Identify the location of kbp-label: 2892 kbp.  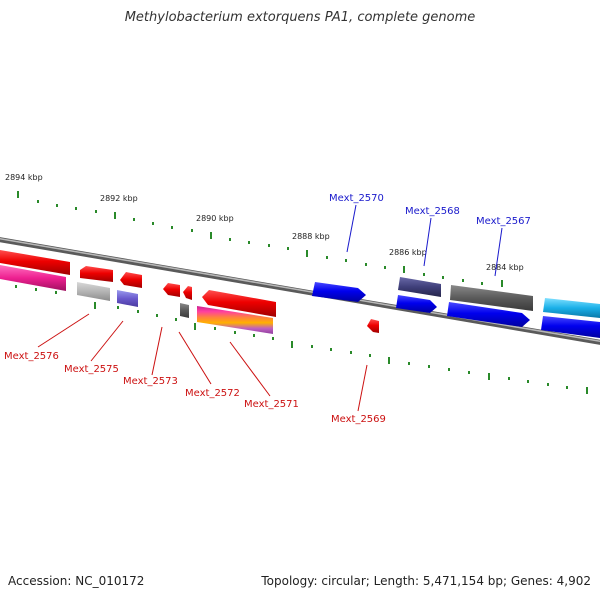
(119, 198).